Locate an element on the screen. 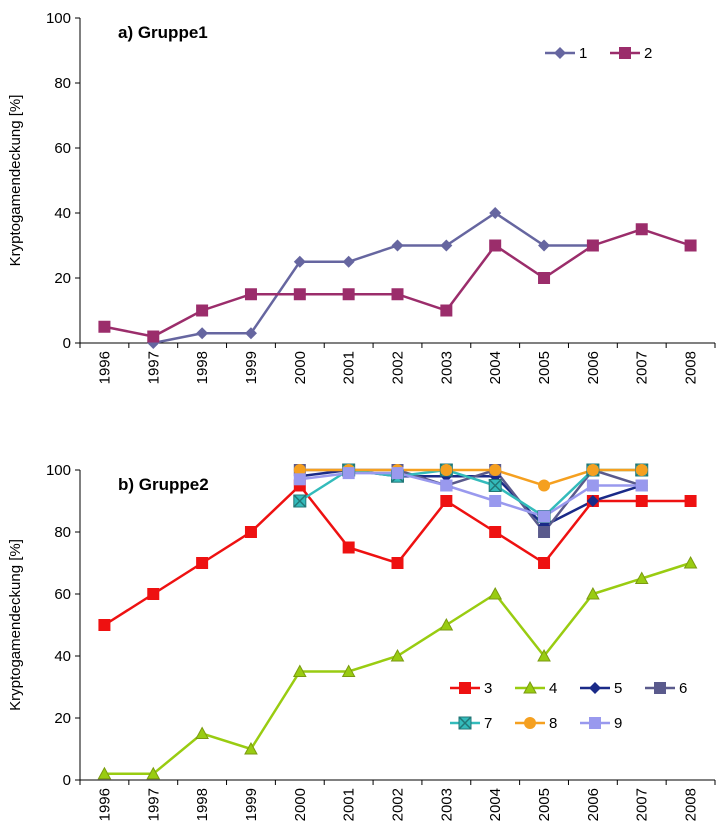 Image resolution: width=722 pixels, height=833 pixels. legend-label: 7 is located at coordinates (488, 723).